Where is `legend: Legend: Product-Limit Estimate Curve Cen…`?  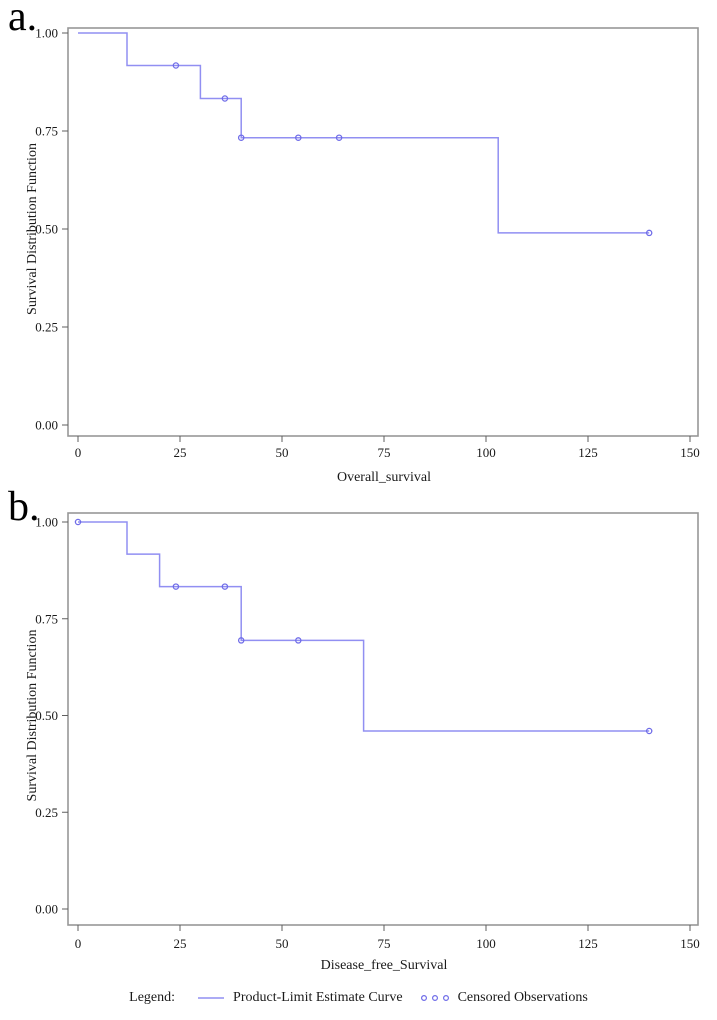 legend: Legend: Product-Limit Estimate Curve Cen… is located at coordinates (358, 997).